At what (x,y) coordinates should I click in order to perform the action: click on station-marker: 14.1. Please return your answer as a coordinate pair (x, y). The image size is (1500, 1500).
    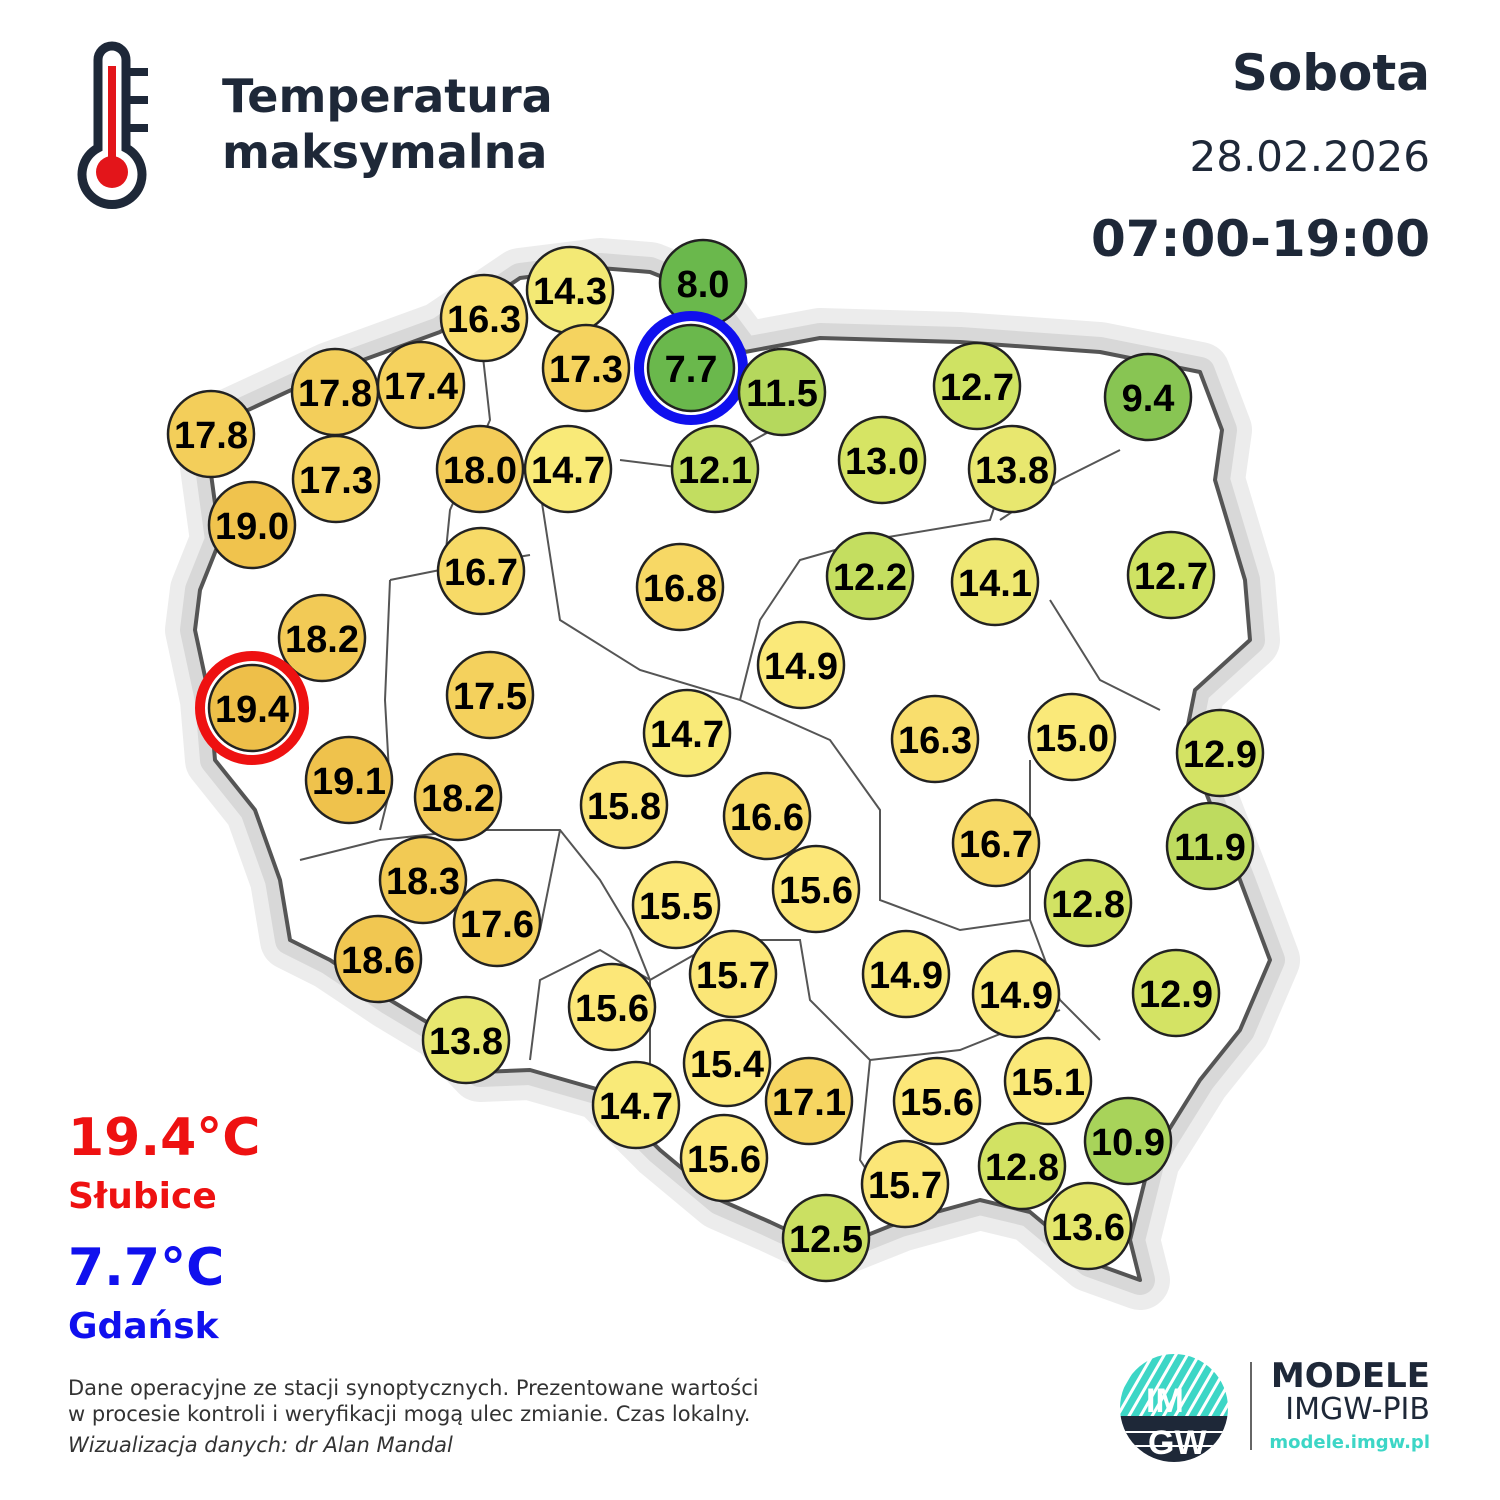
    Looking at the image, I should click on (995, 582).